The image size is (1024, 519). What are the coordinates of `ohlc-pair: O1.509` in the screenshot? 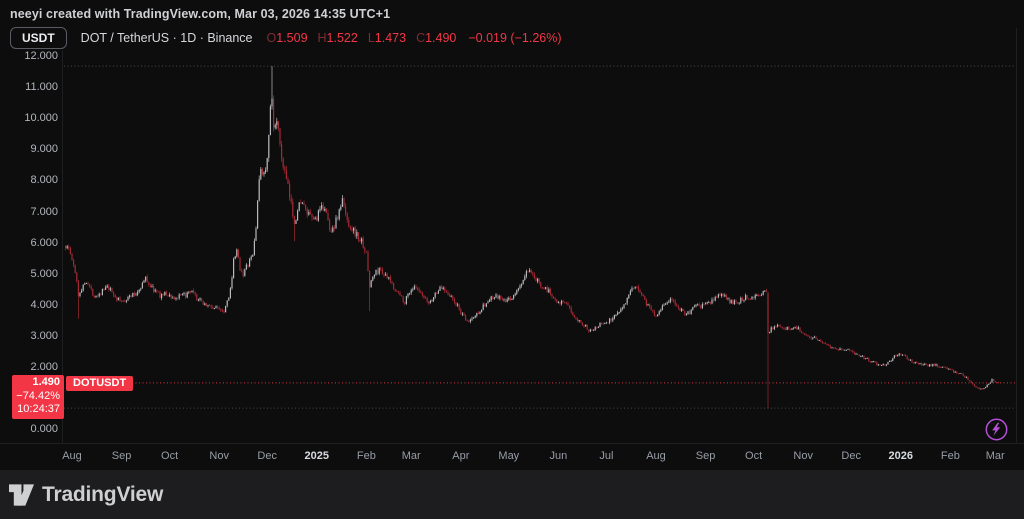 It's located at (287, 38).